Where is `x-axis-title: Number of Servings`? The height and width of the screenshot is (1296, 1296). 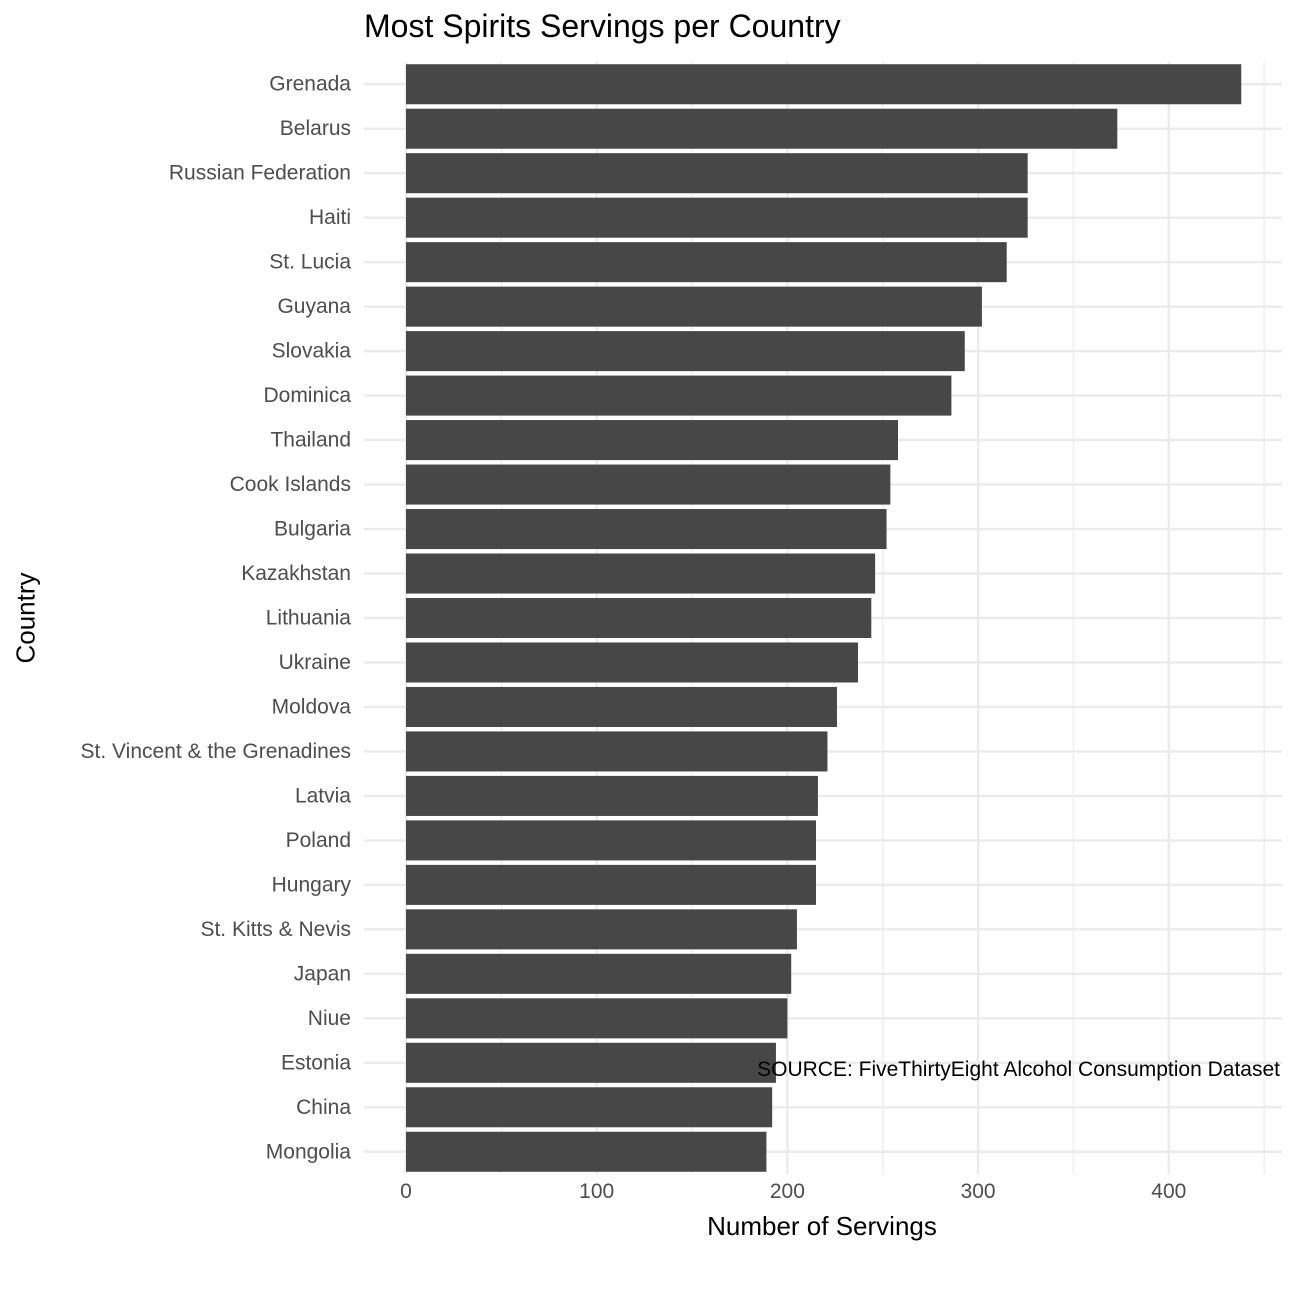
x-axis-title: Number of Servings is located at coordinates (822, 1226).